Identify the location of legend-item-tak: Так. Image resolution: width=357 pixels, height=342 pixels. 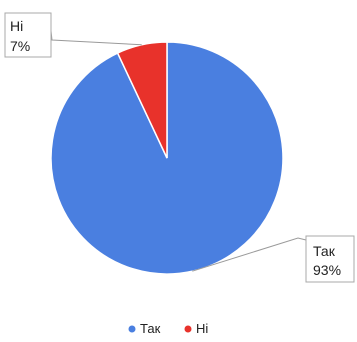
(144, 328).